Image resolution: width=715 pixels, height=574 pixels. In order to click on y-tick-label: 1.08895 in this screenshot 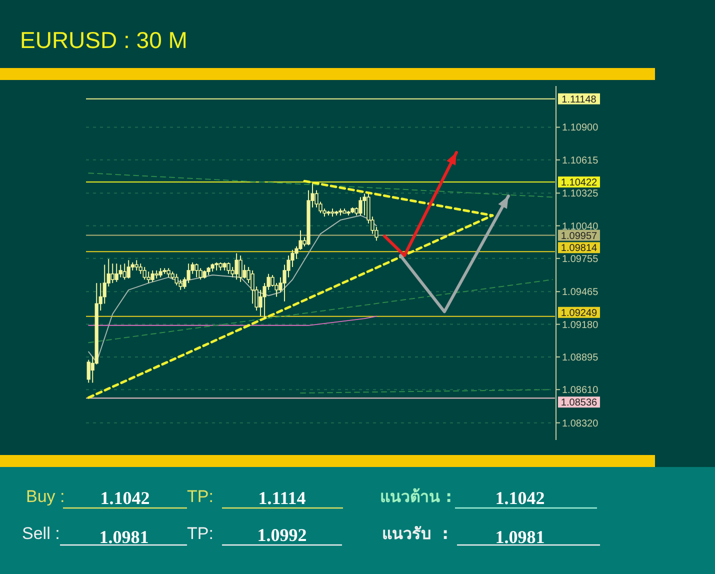, I will do `click(580, 358)`.